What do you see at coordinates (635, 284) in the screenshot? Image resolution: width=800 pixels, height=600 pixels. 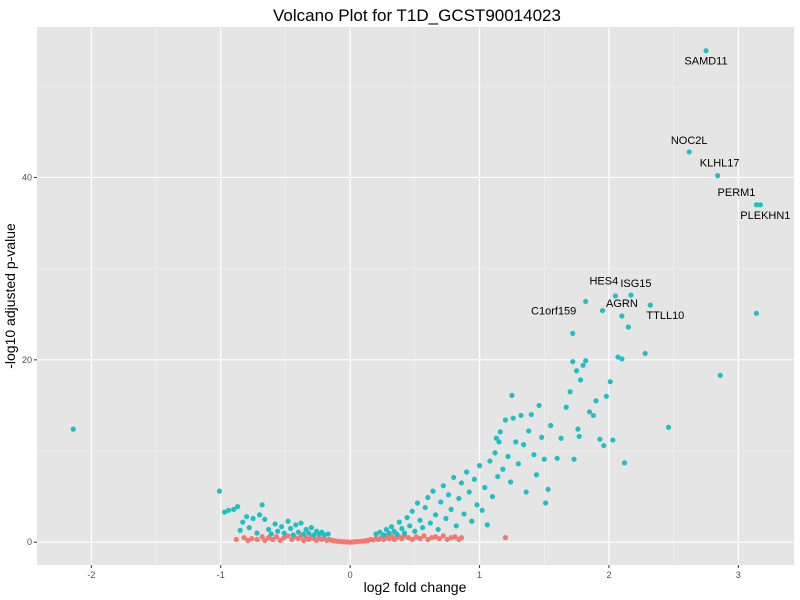 I see `gene-label: ISG15` at bounding box center [635, 284].